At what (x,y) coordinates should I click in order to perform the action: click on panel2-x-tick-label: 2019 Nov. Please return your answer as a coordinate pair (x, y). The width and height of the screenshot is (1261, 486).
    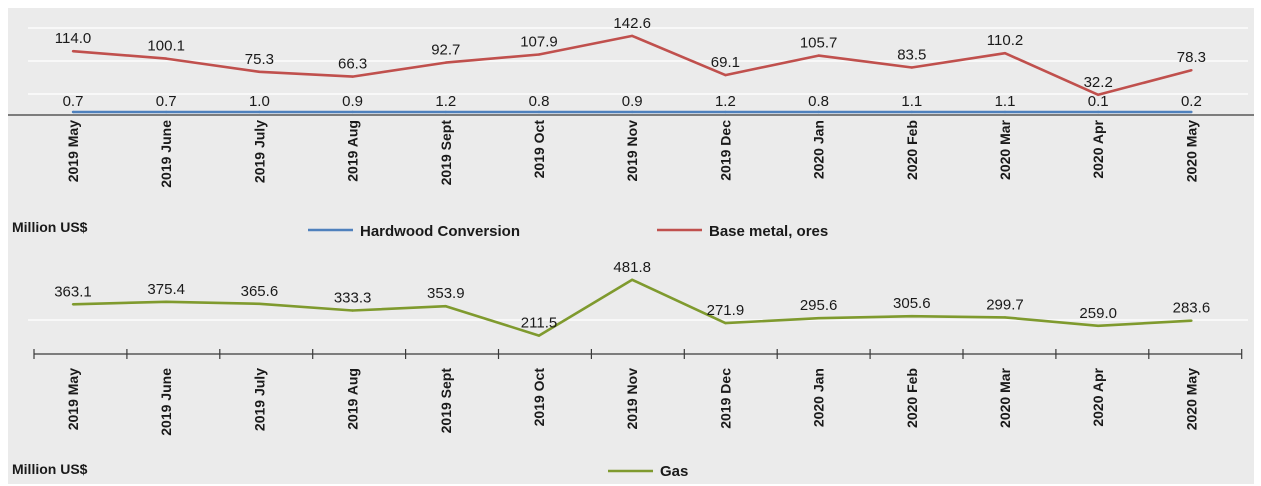
    Looking at the image, I should click on (632, 399).